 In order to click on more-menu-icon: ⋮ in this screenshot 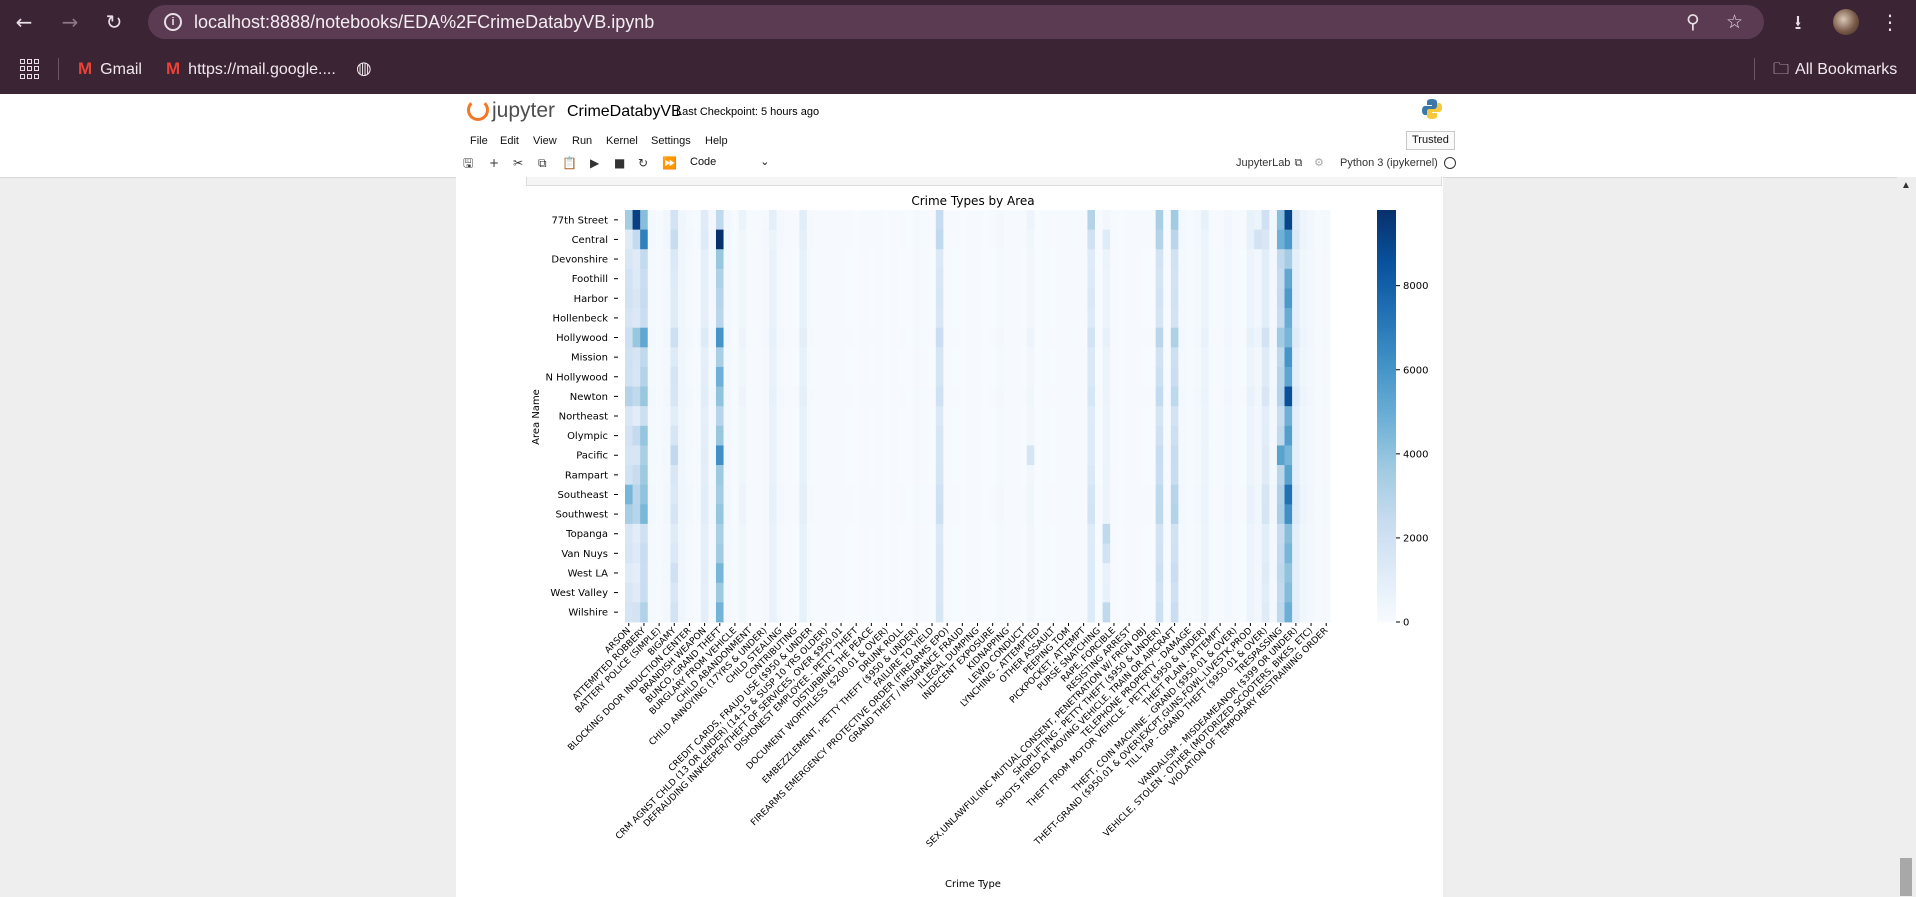, I will do `click(1890, 22)`.